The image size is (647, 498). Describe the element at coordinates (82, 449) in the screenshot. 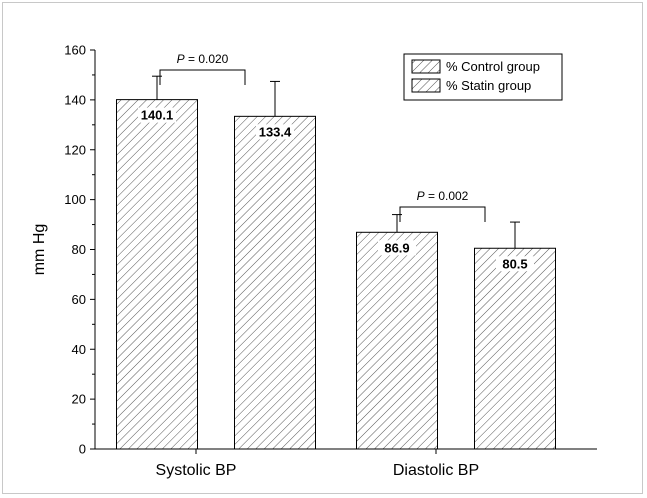

I see `y-tick-label: 0` at that location.